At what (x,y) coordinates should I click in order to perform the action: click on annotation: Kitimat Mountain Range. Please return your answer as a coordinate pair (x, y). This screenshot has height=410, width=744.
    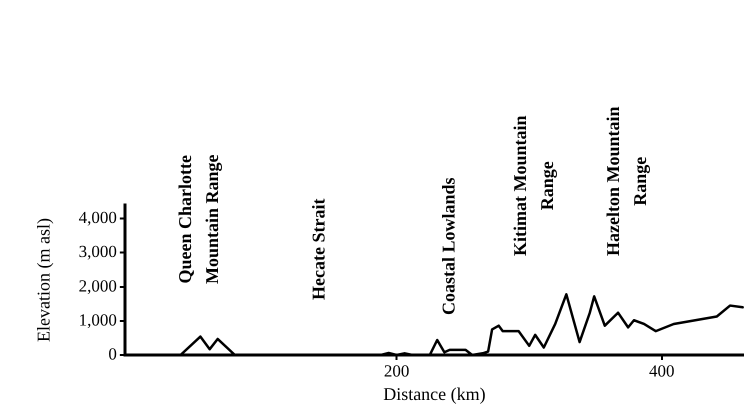
    Looking at the image, I should click on (534, 185).